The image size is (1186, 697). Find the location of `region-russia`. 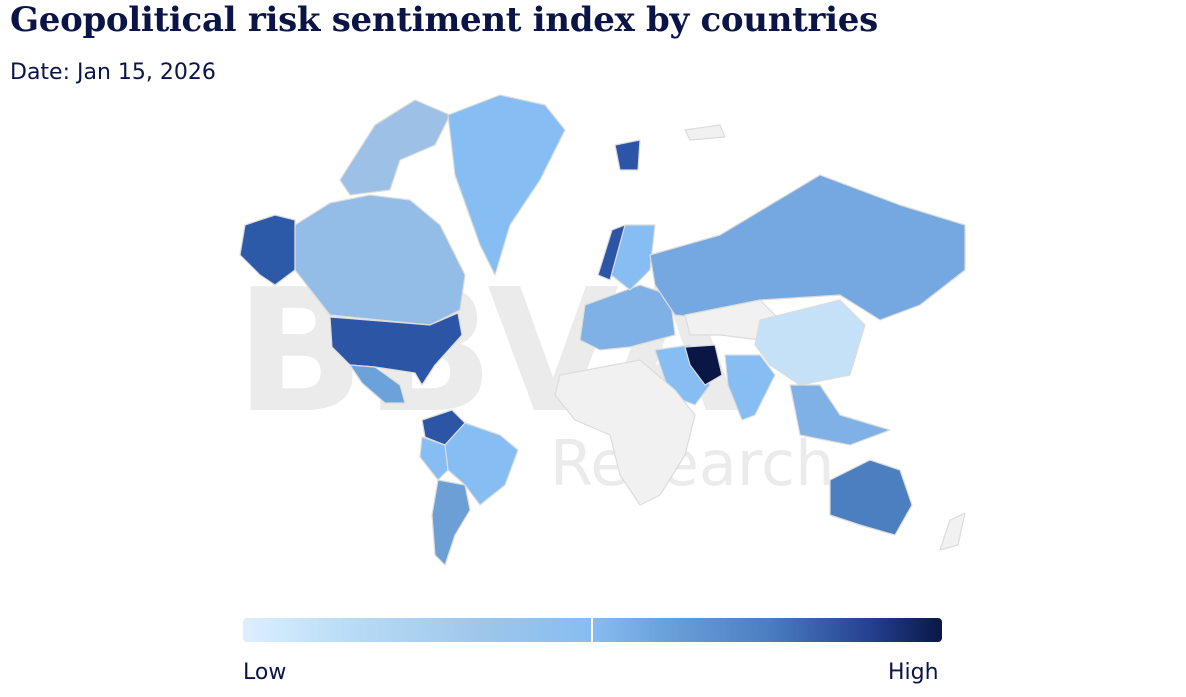

region-russia is located at coordinates (807, 247).